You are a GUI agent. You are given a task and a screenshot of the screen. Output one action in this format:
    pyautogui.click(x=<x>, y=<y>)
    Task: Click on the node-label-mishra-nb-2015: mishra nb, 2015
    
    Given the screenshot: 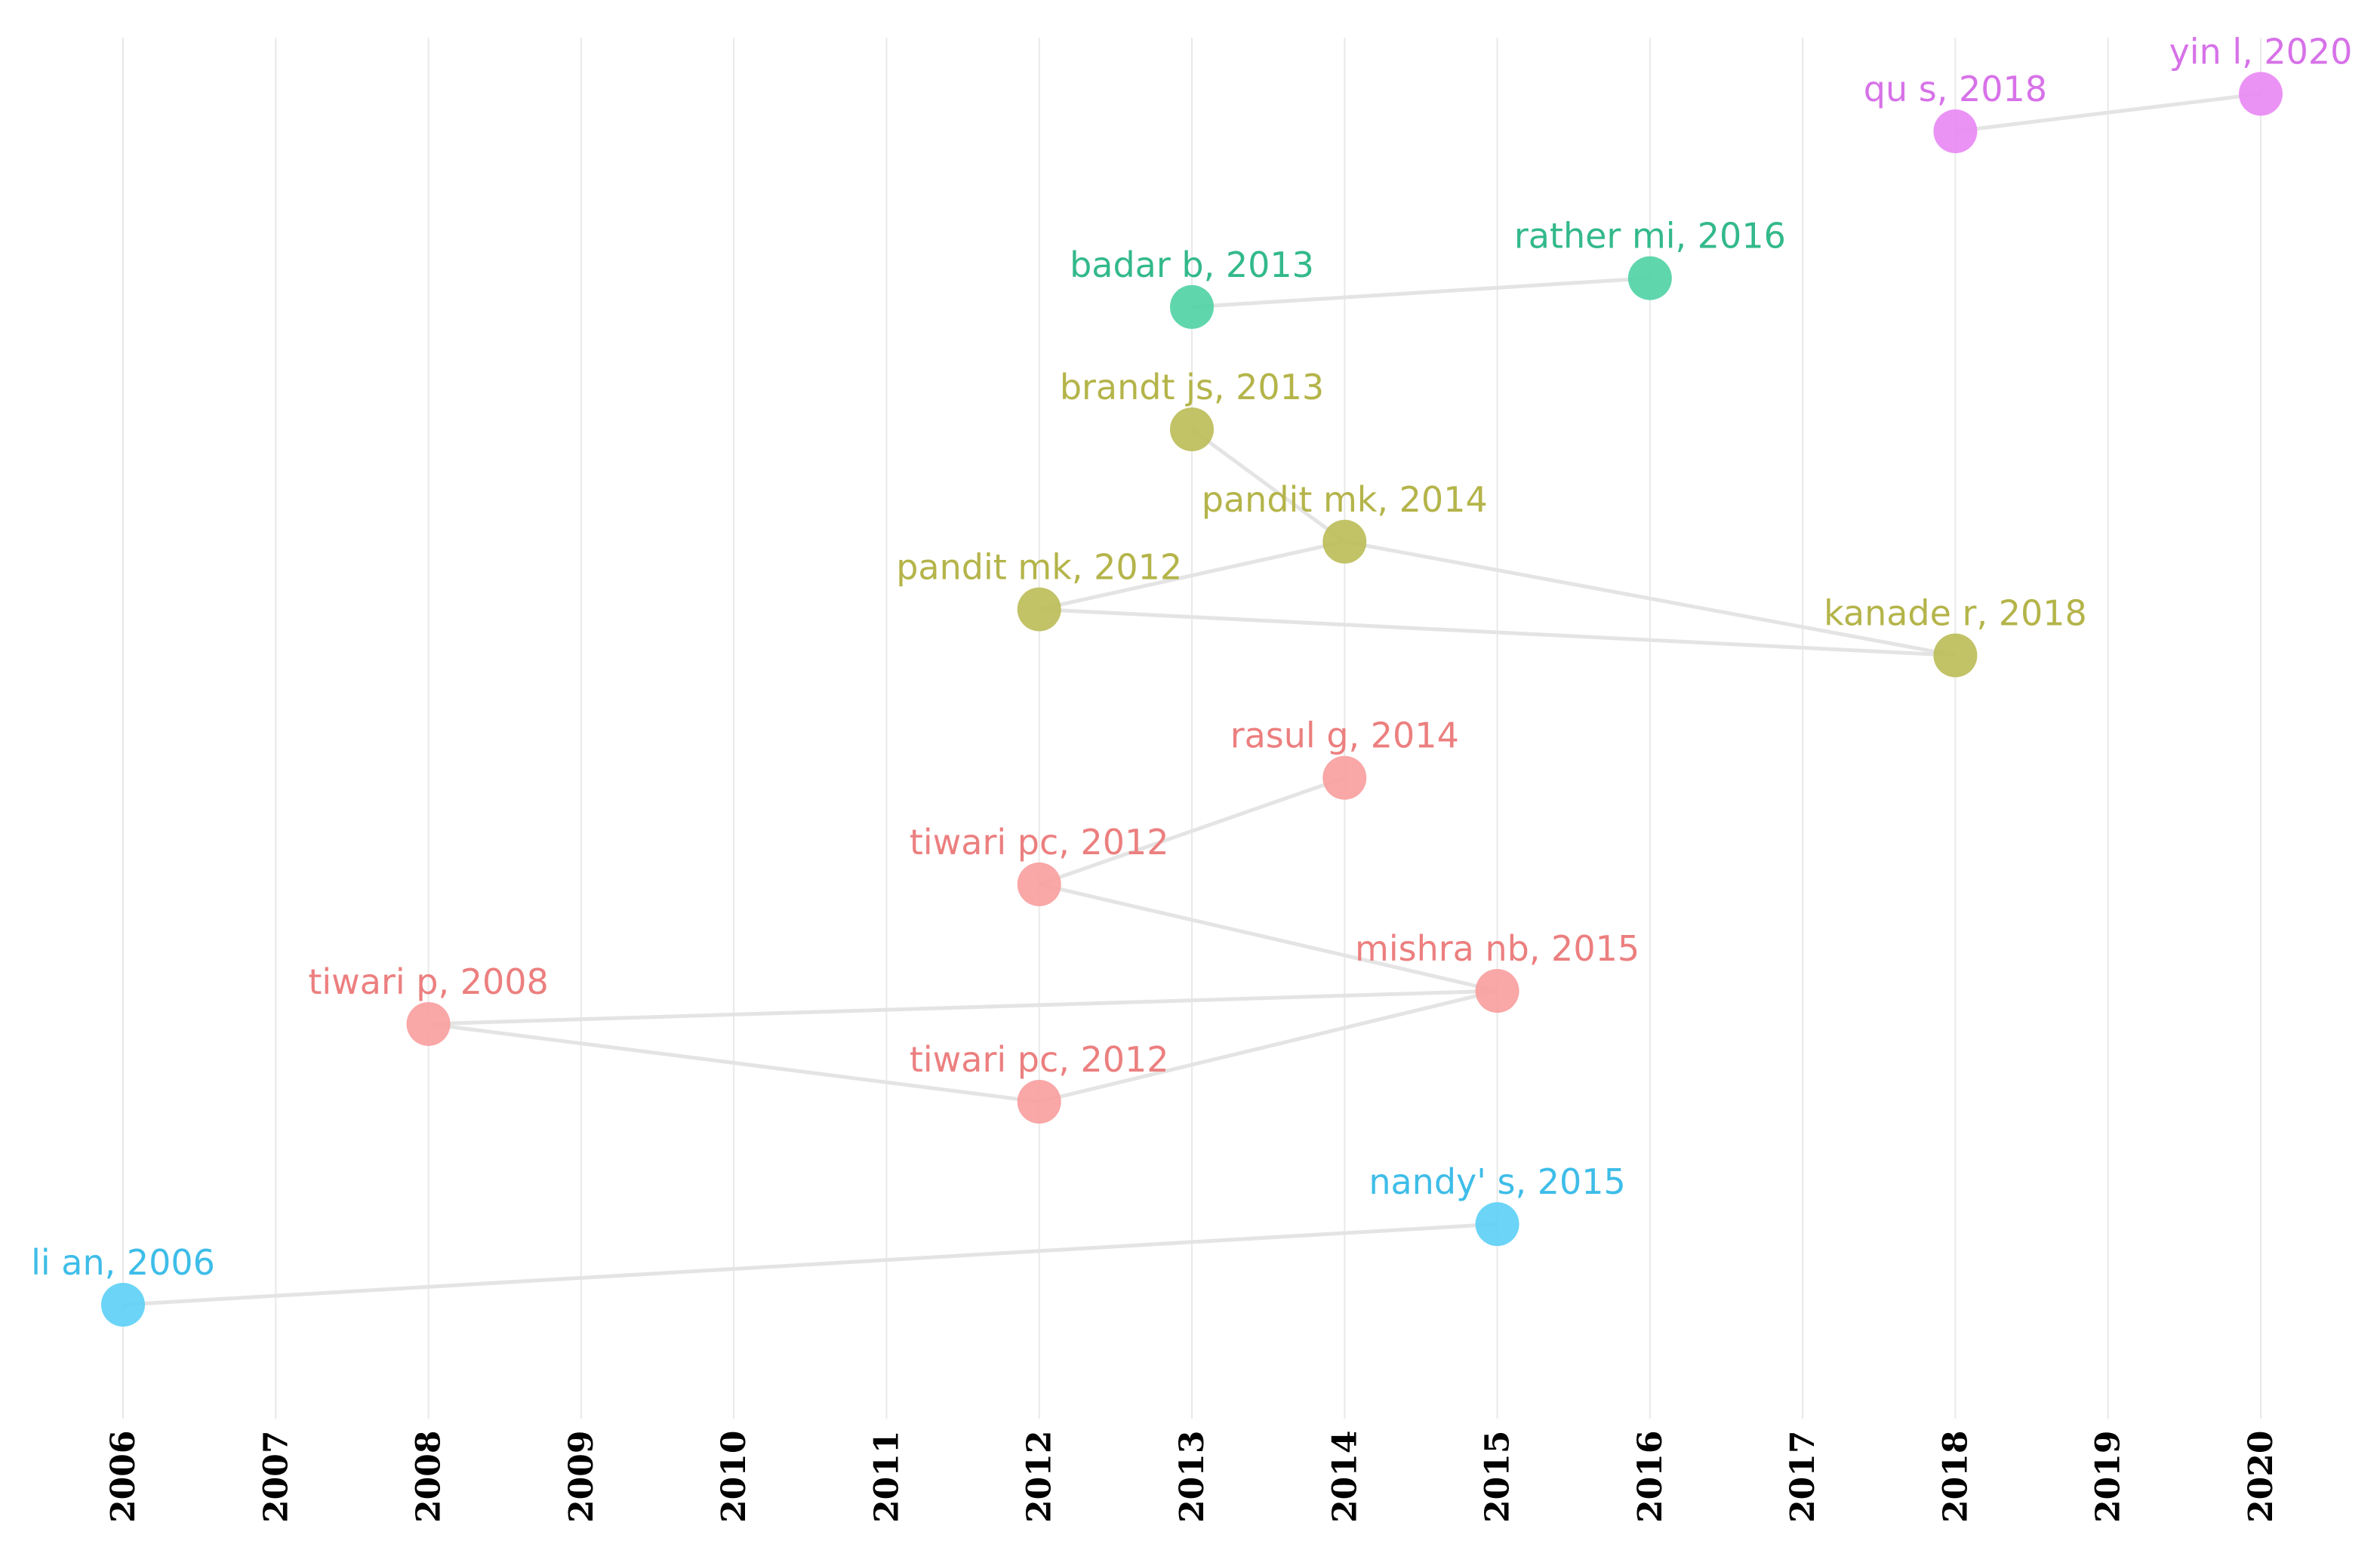 What is the action you would take?
    pyautogui.click(x=1497, y=948)
    